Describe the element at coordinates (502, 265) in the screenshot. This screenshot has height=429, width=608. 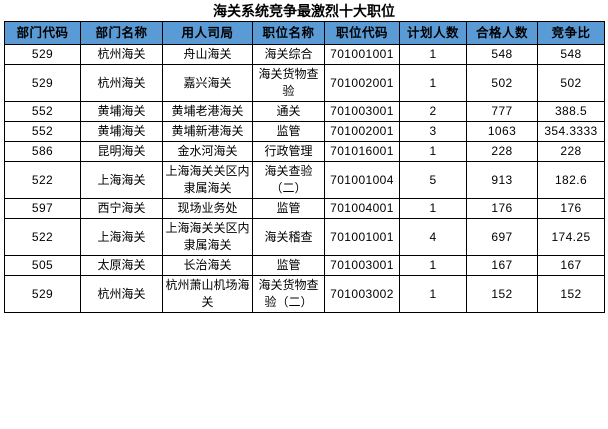
I see `cell-qualified: 167` at that location.